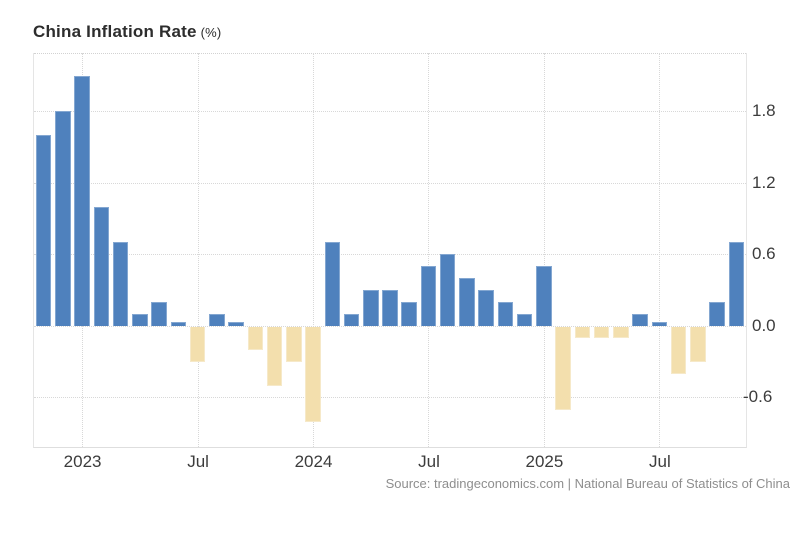  I want to click on h-gridline-1.8, so click(390, 112).